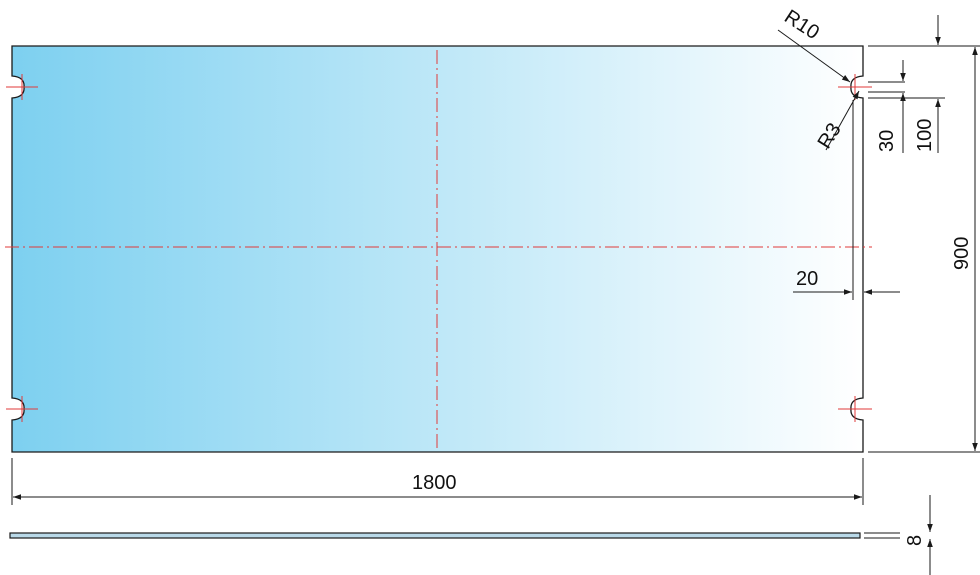 The image size is (980, 575). I want to click on label-20: 20, so click(807, 279).